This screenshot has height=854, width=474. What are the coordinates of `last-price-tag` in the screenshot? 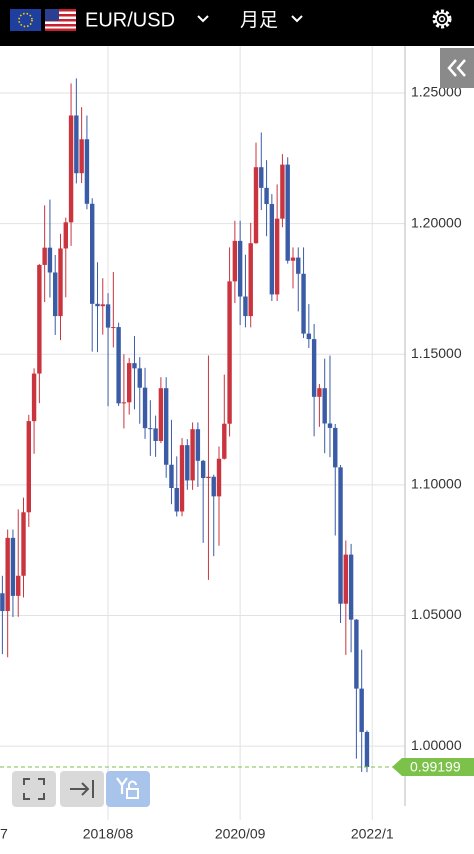 It's located at (433, 766).